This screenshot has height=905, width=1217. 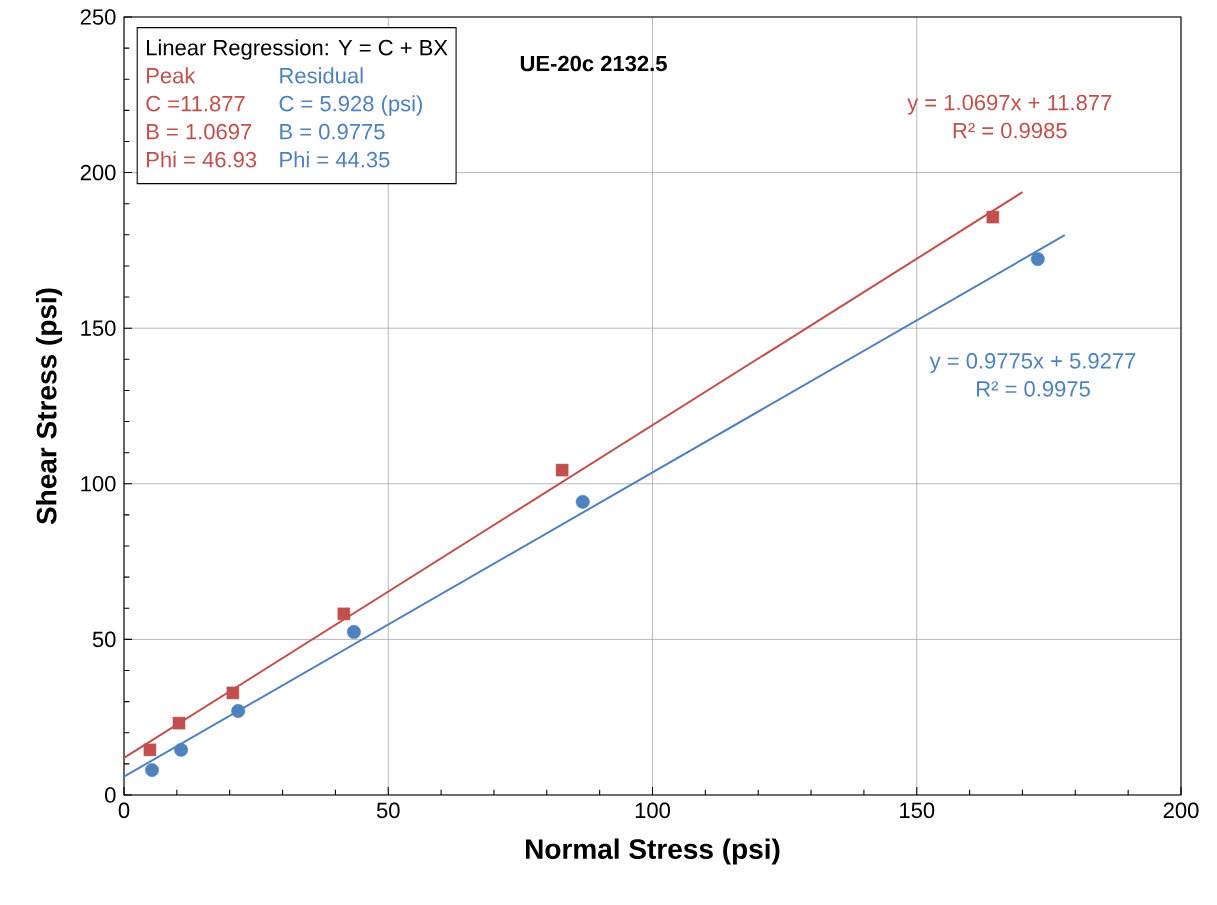 What do you see at coordinates (104, 639) in the screenshot?
I see `y-tick-label: 50` at bounding box center [104, 639].